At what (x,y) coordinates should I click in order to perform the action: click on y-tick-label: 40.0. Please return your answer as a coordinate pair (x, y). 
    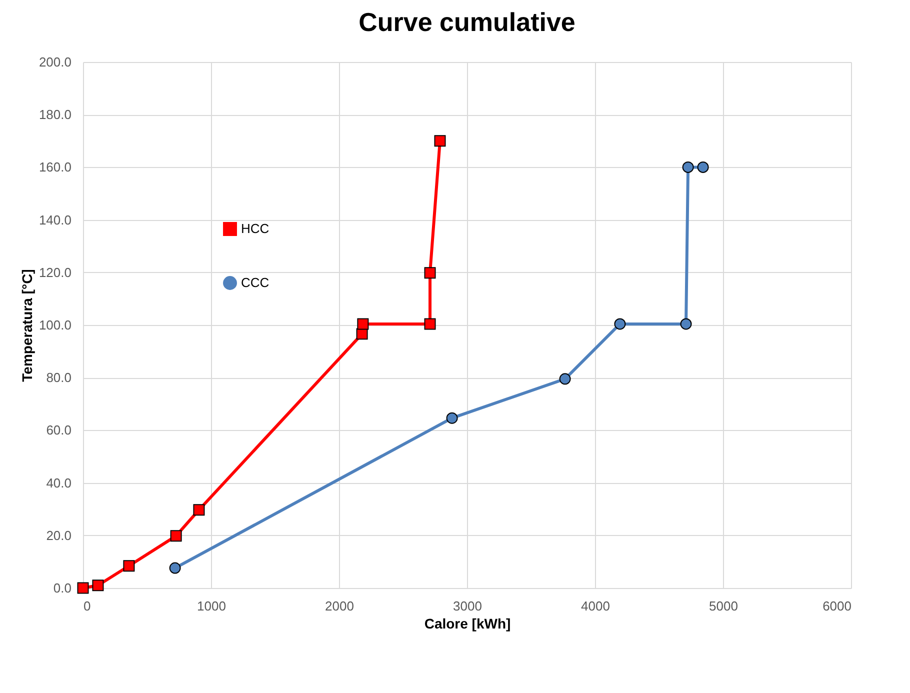
    Looking at the image, I should click on (59, 482).